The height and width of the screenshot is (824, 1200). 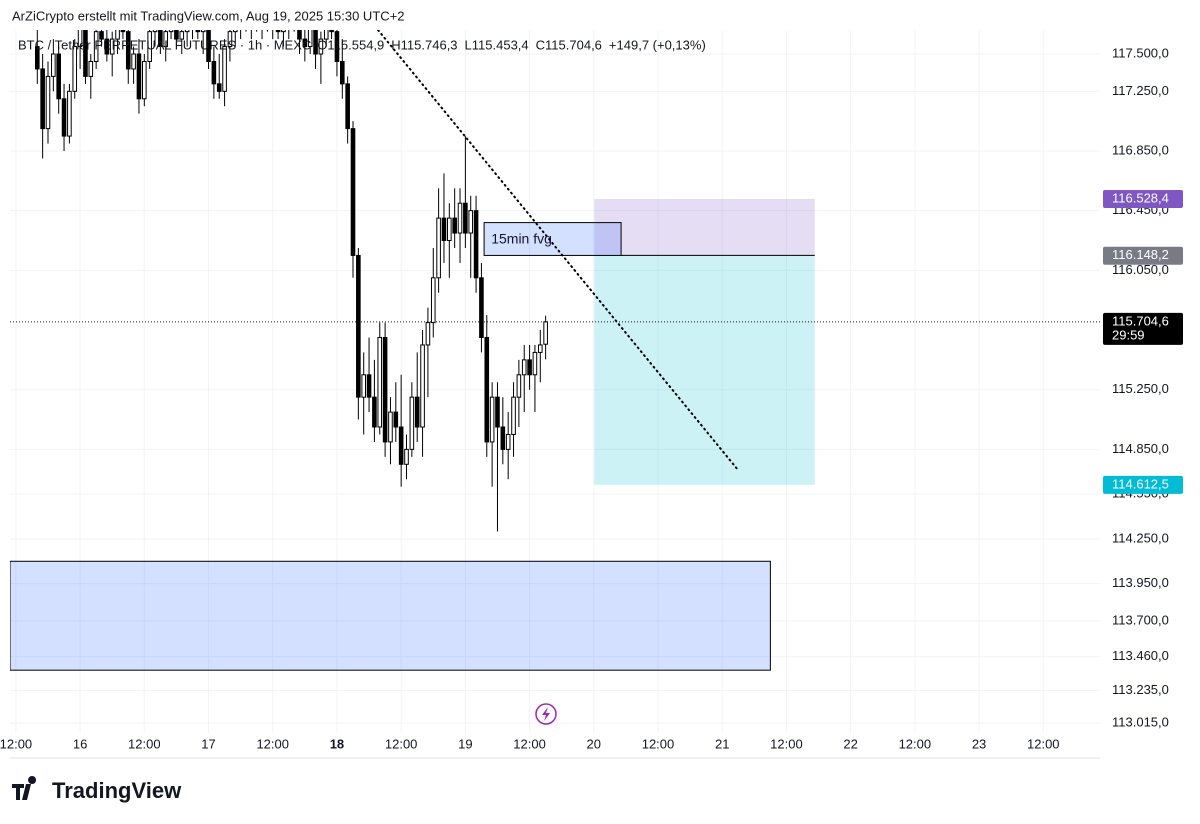 I want to click on y-tick-label: 113.950,0, so click(x=1140, y=582).